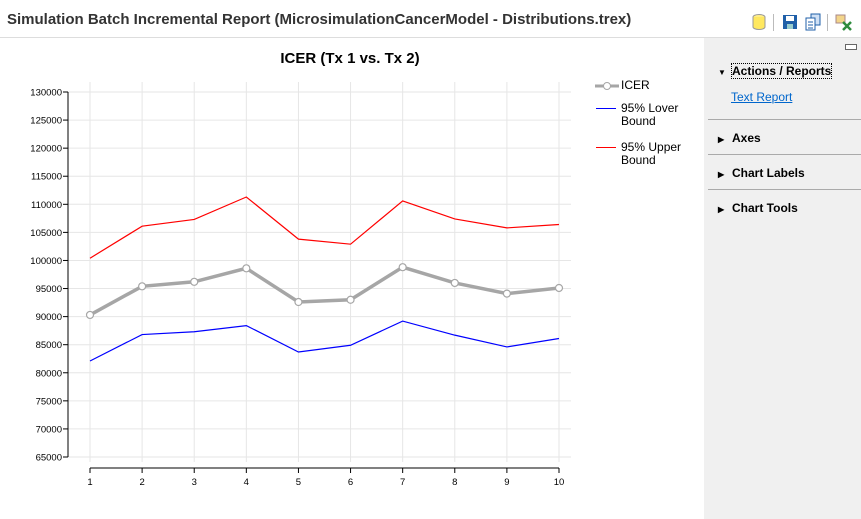 This screenshot has width=861, height=519. I want to click on legend-item-upper: 95% Upper Bound, so click(643, 153).